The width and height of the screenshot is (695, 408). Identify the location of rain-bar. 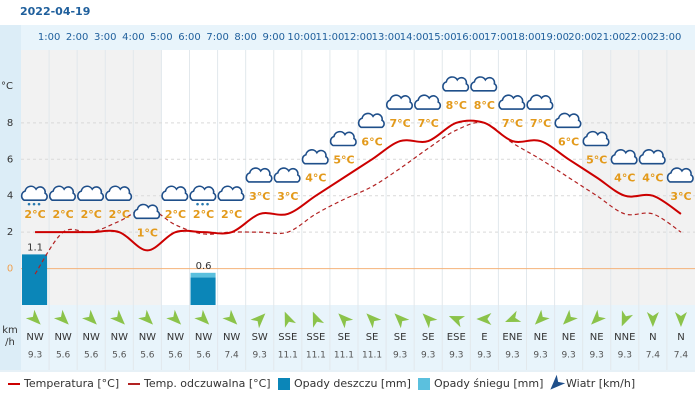
(35, 279).